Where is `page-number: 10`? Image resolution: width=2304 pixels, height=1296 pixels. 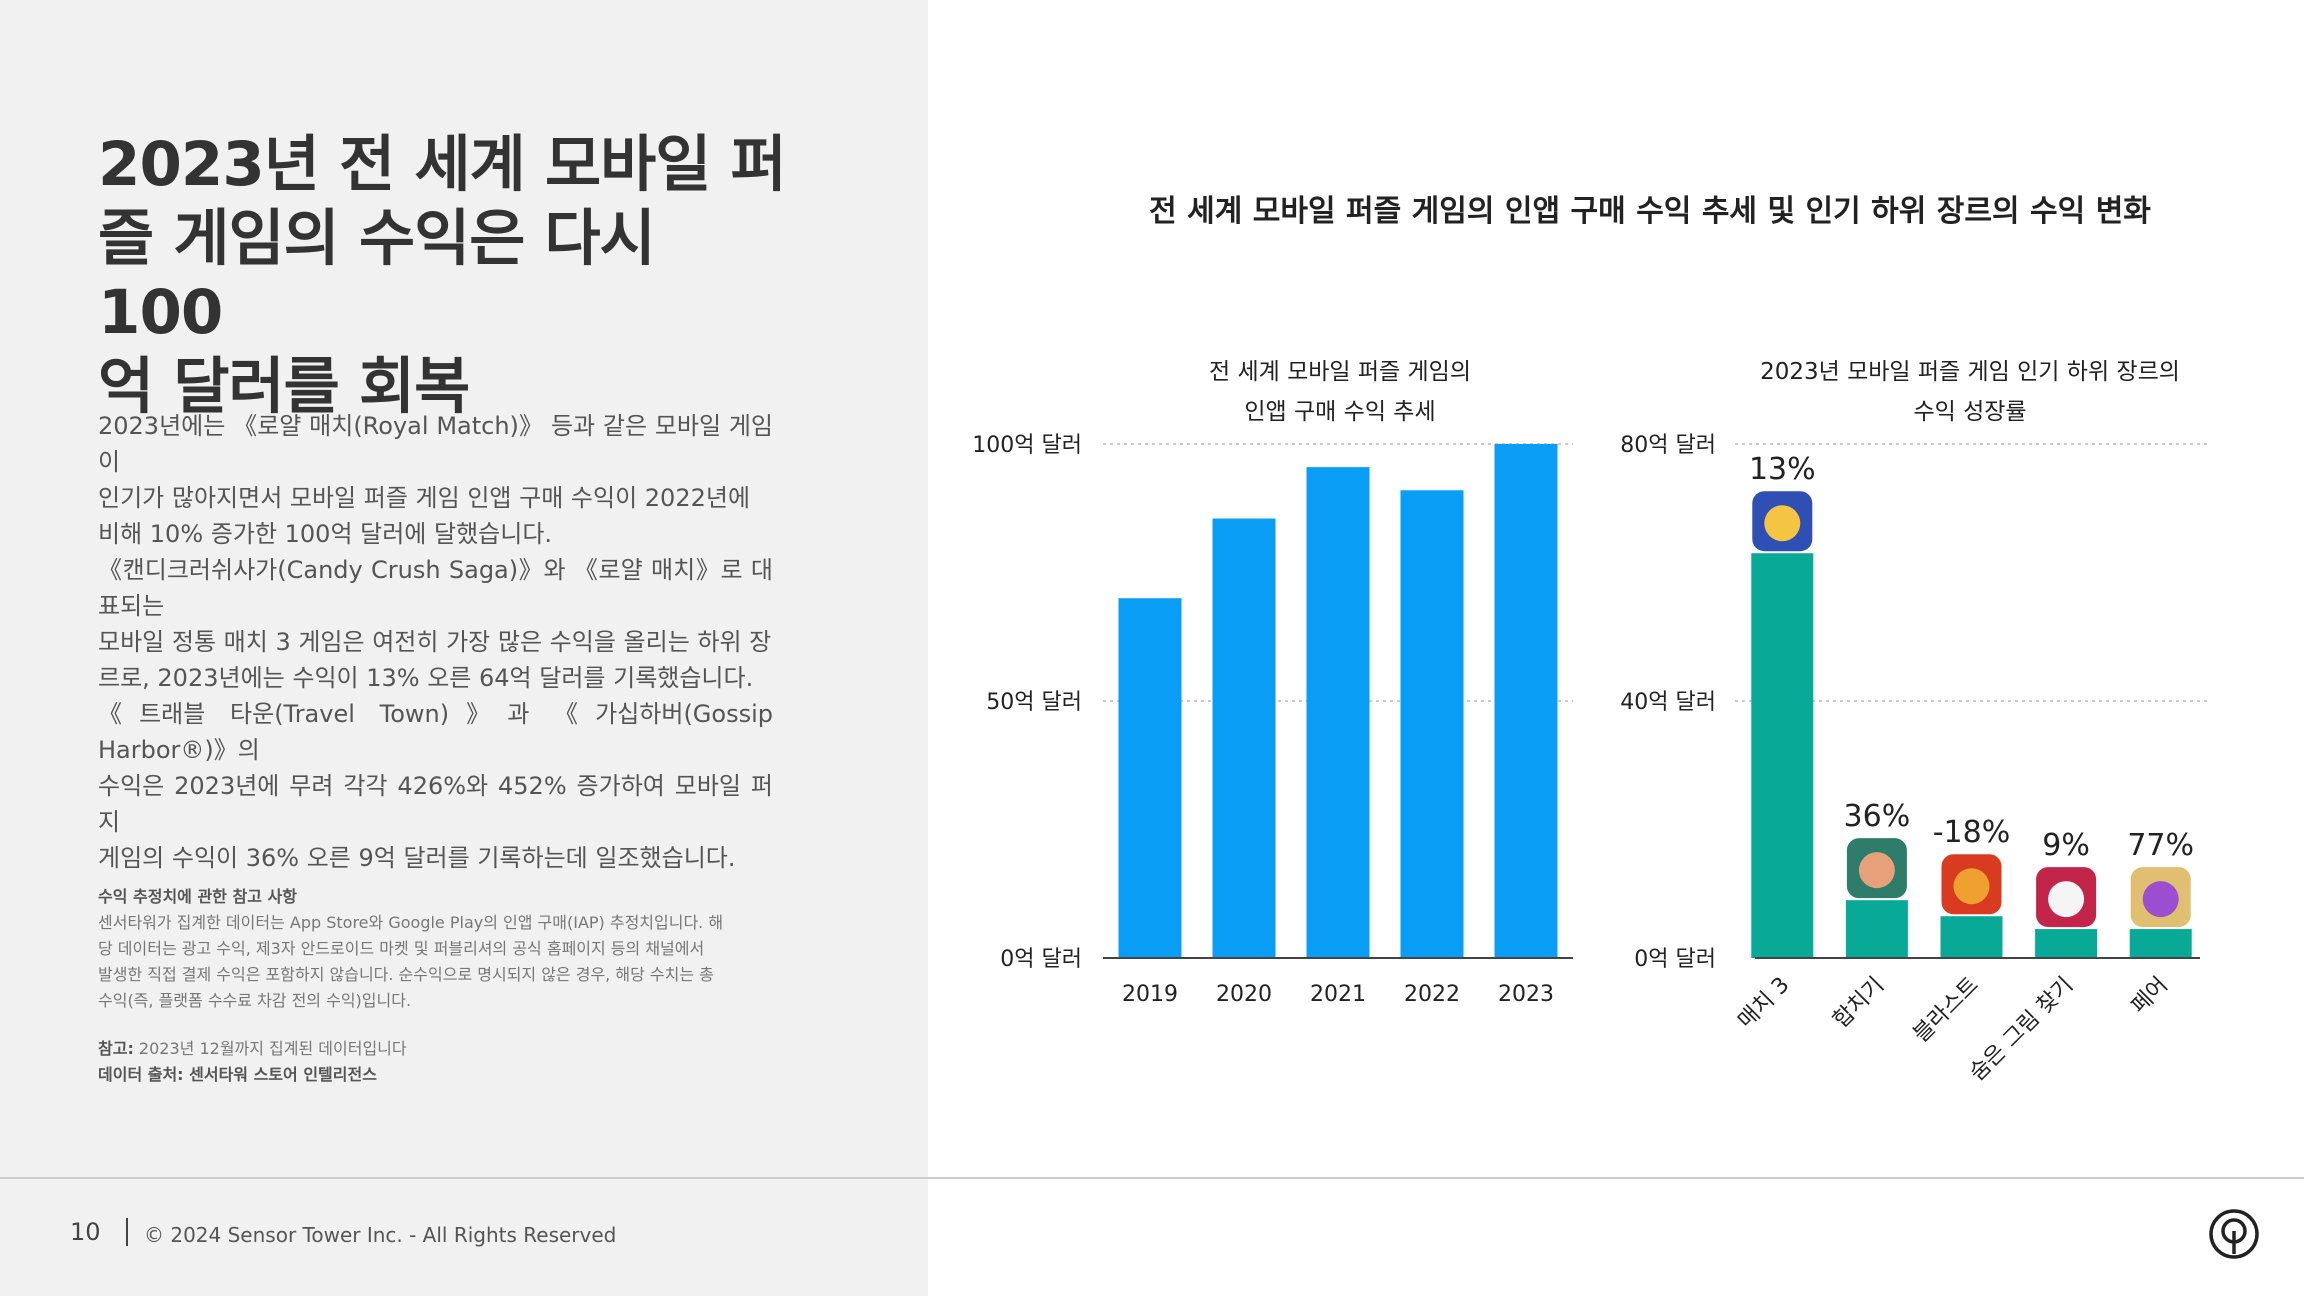
page-number: 10 is located at coordinates (85, 1232).